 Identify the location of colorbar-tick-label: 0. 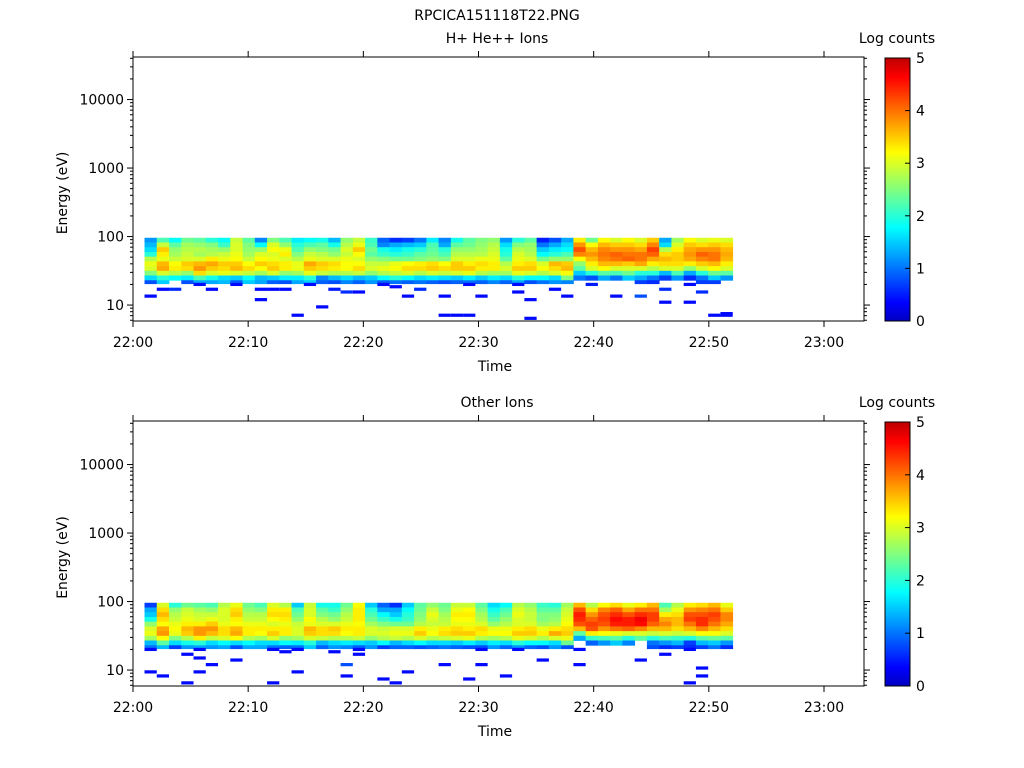
(920, 322).